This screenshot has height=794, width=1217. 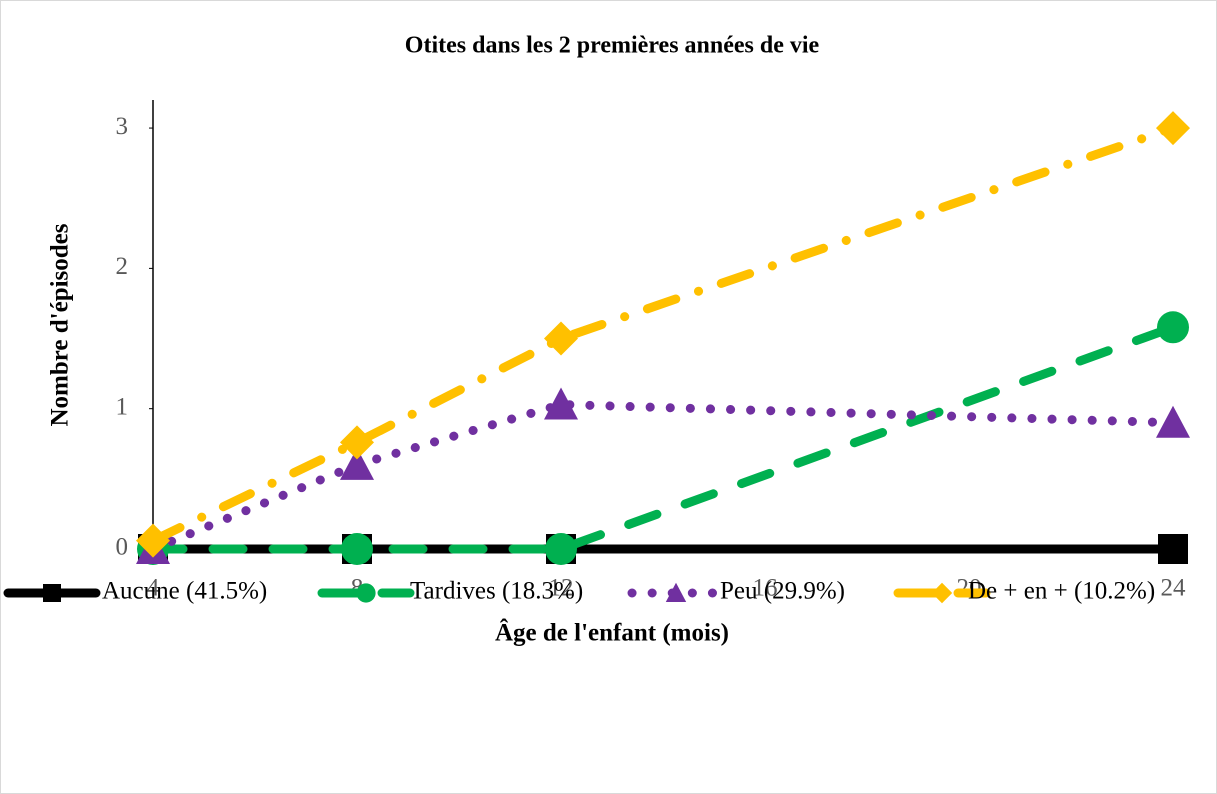 I want to click on y-tick-label: 0, so click(x=122, y=547).